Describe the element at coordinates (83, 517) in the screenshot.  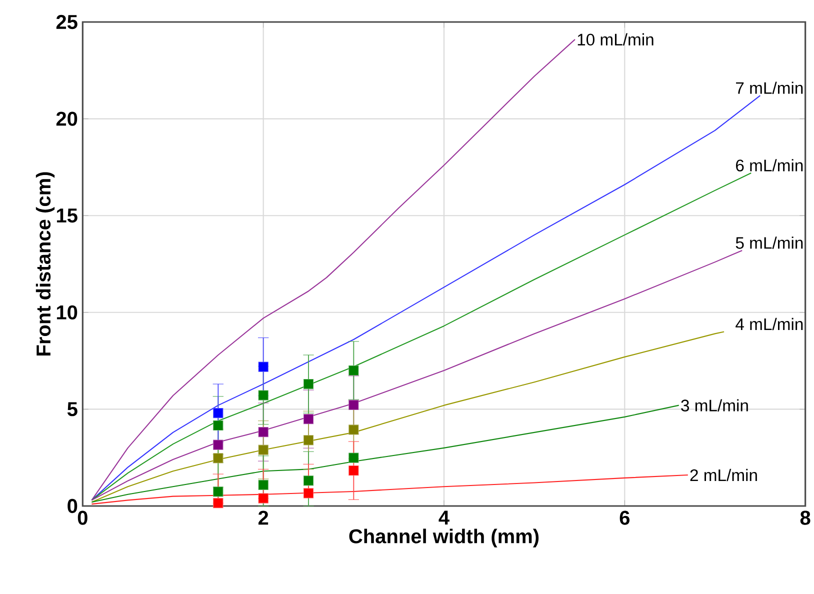
I see `x-tick-label: 0` at that location.